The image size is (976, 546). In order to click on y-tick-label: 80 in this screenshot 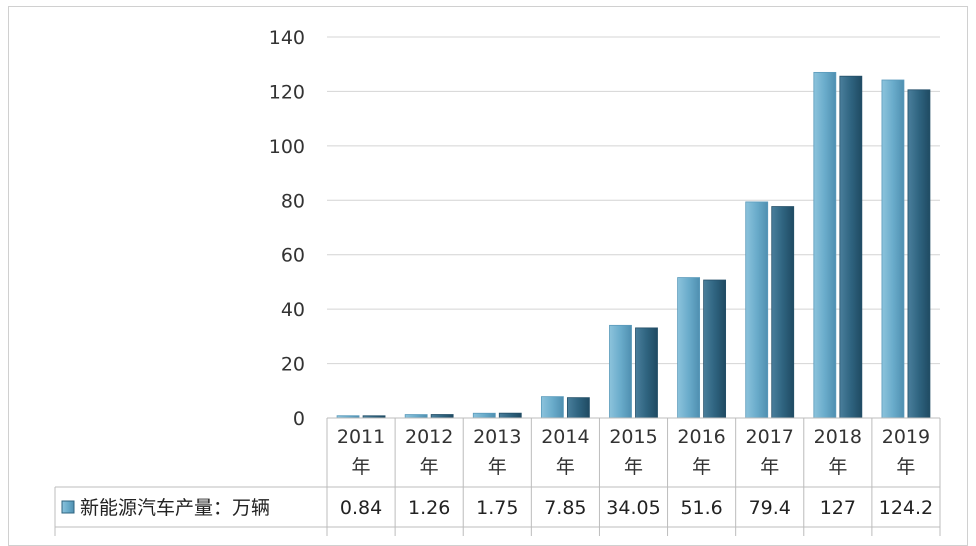, I will do `click(293, 201)`.